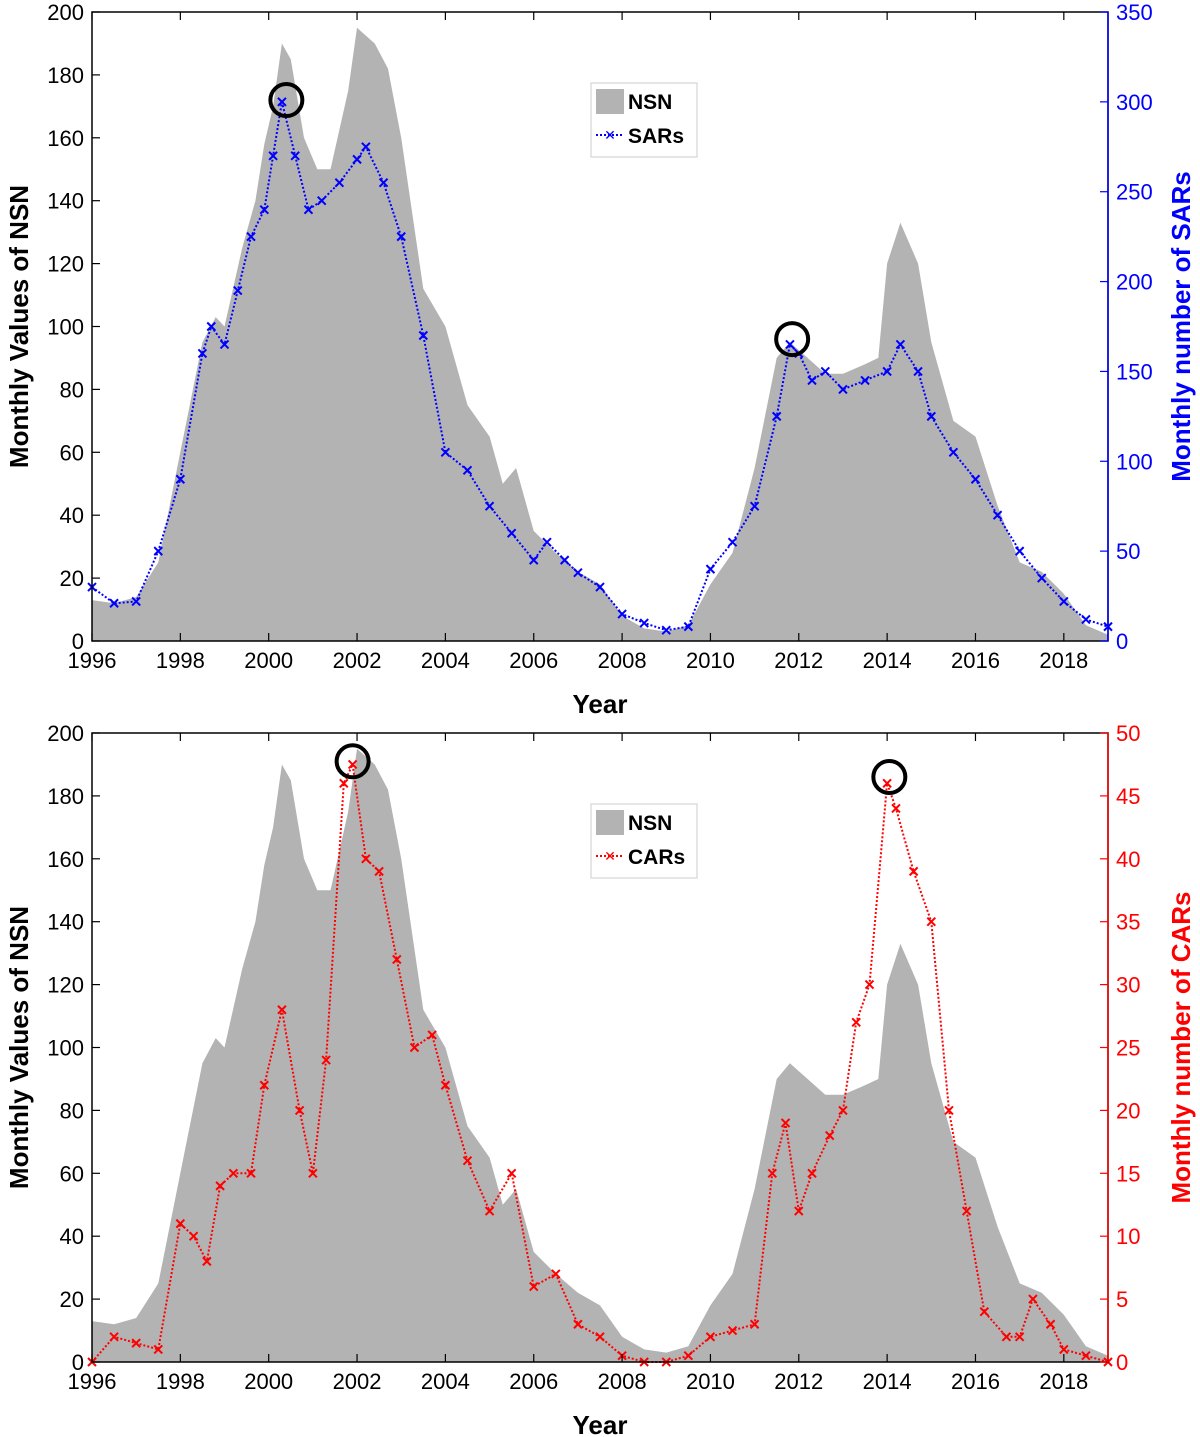  I want to click on y-right-tick-label: 5, so click(1122, 1299).